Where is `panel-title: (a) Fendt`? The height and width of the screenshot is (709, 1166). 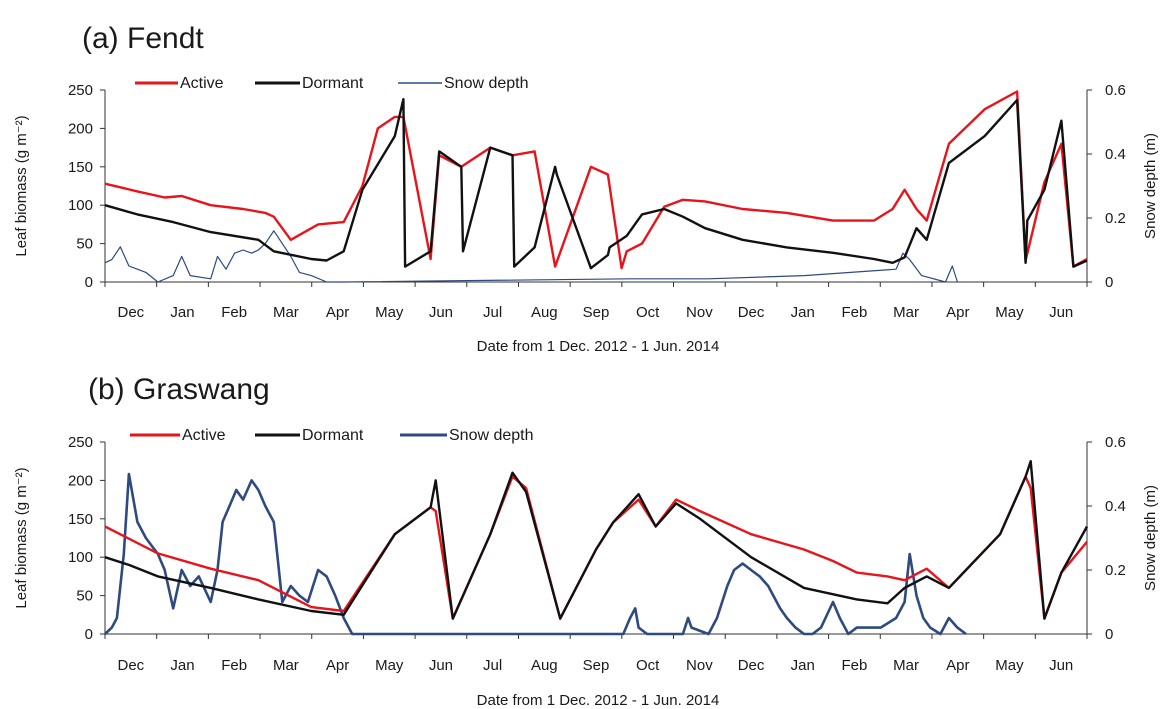 panel-title: (a) Fendt is located at coordinates (143, 38).